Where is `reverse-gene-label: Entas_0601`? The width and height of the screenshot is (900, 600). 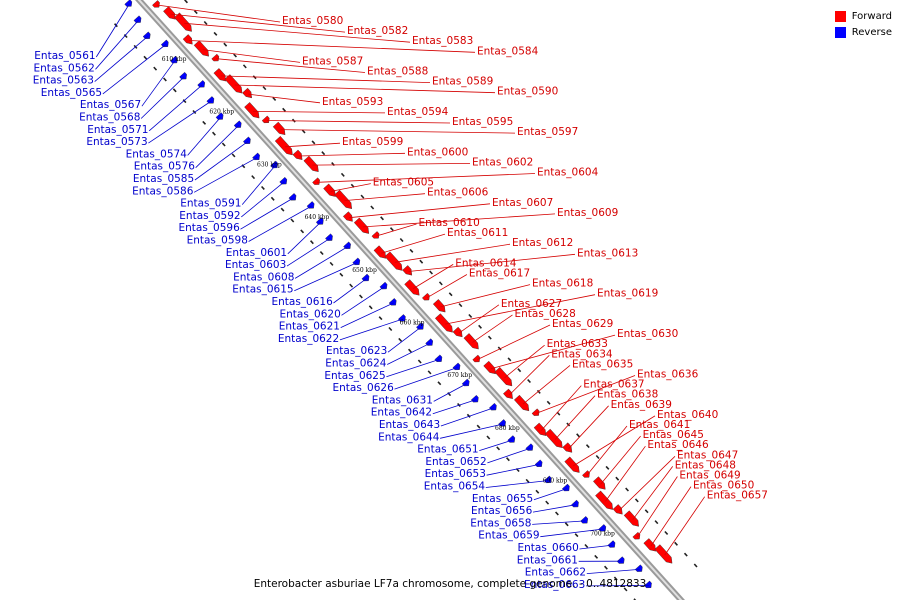 reverse-gene-label: Entas_0601 is located at coordinates (256, 253).